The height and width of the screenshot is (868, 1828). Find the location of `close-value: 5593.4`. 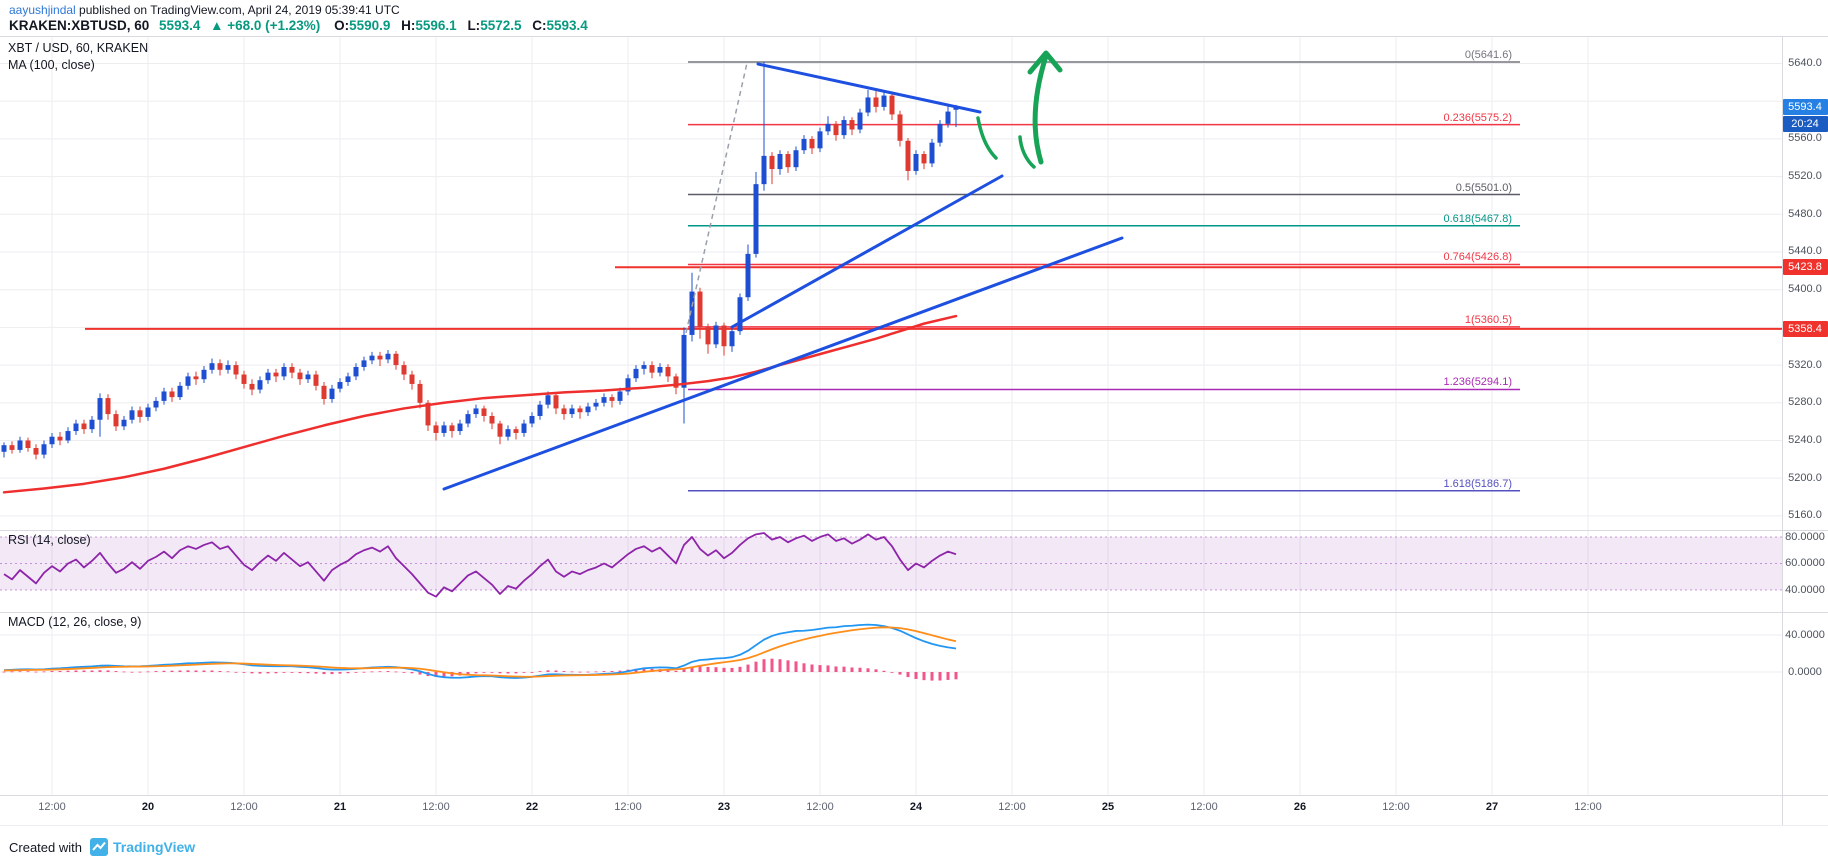

close-value: 5593.4 is located at coordinates (567, 25).